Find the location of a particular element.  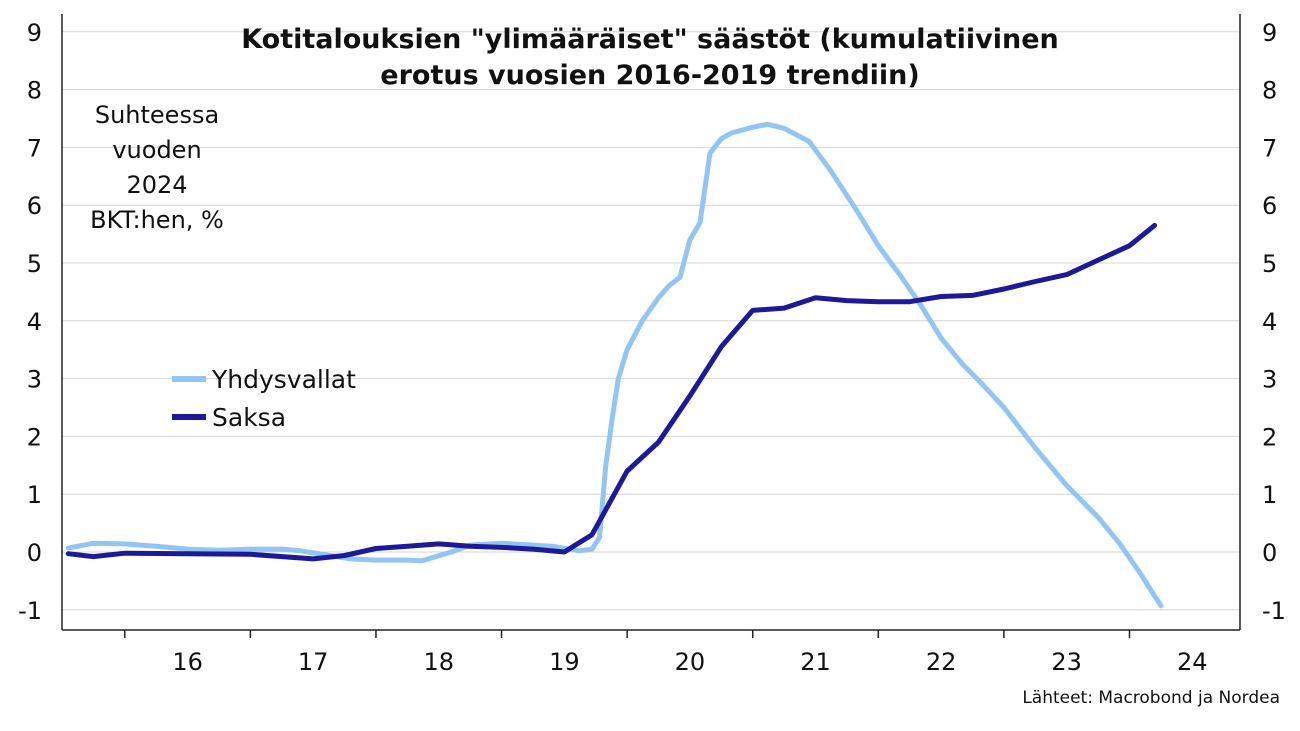

x-tick-label: 24 is located at coordinates (1192, 662).